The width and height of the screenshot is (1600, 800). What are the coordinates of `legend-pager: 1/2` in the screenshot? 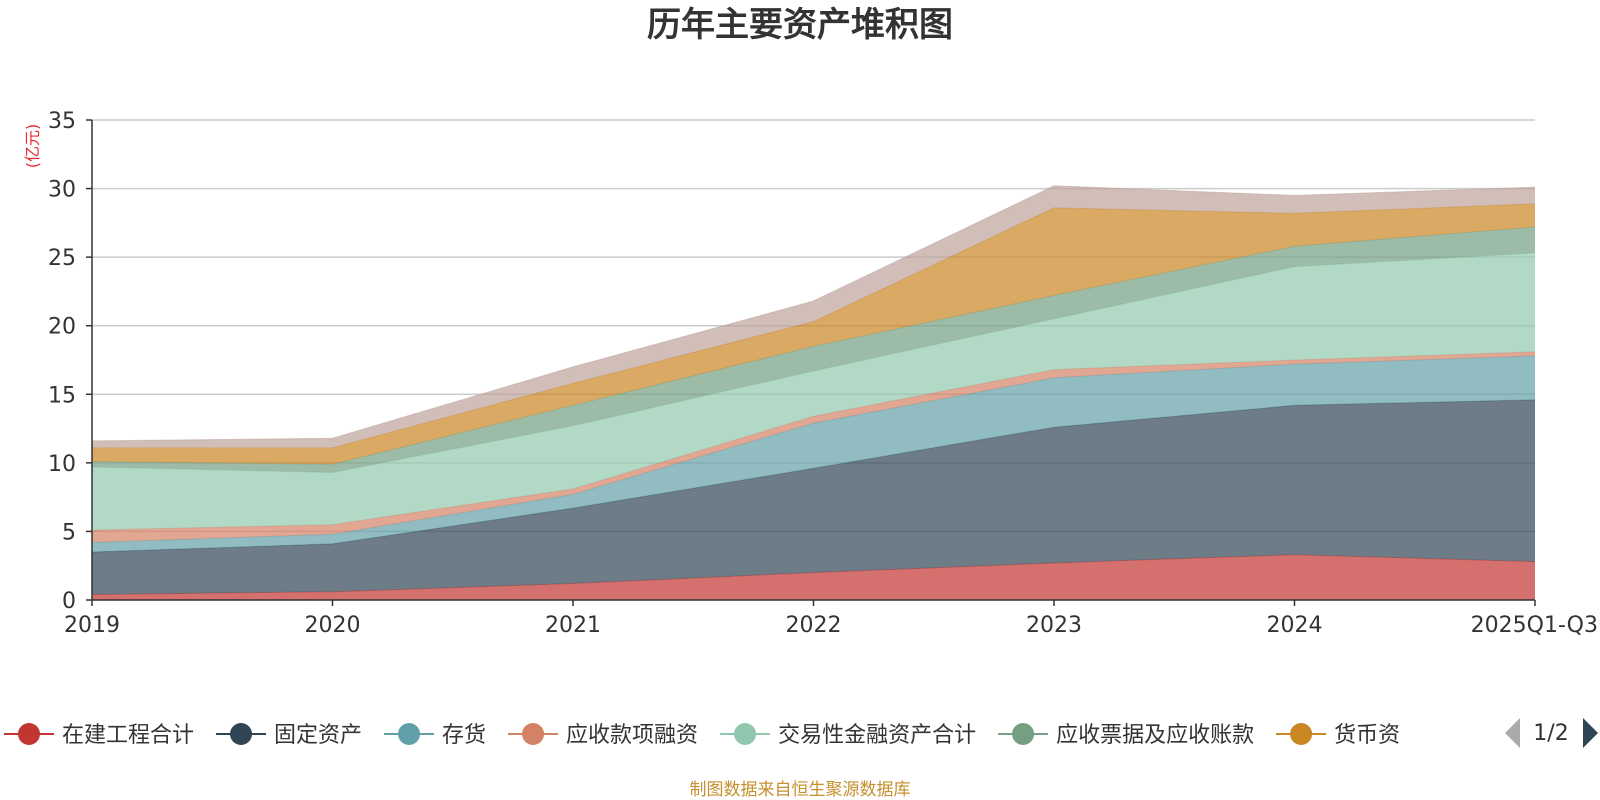 It's located at (1551, 733).